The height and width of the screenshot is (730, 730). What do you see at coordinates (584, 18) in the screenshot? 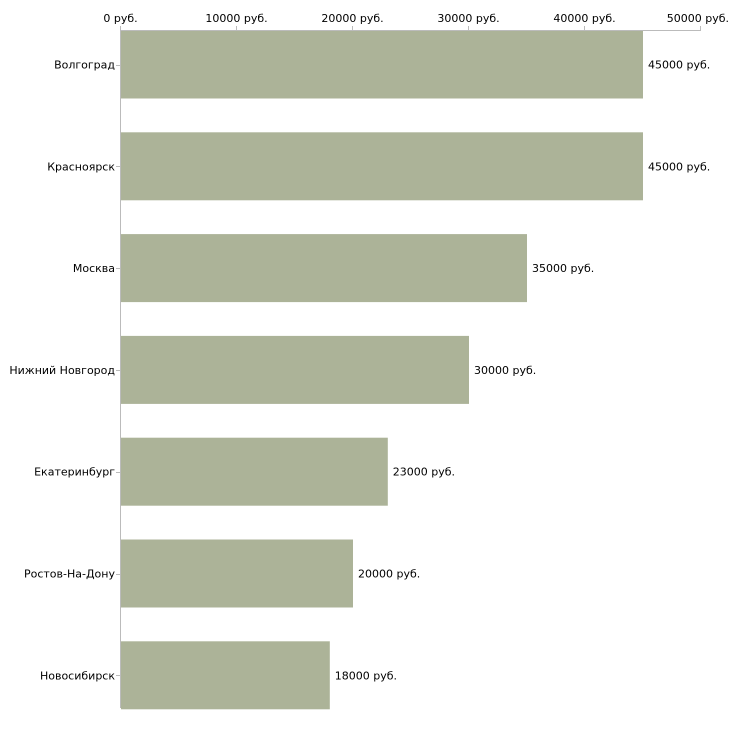
I see `x-tick-label: 40000 руб.` at bounding box center [584, 18].